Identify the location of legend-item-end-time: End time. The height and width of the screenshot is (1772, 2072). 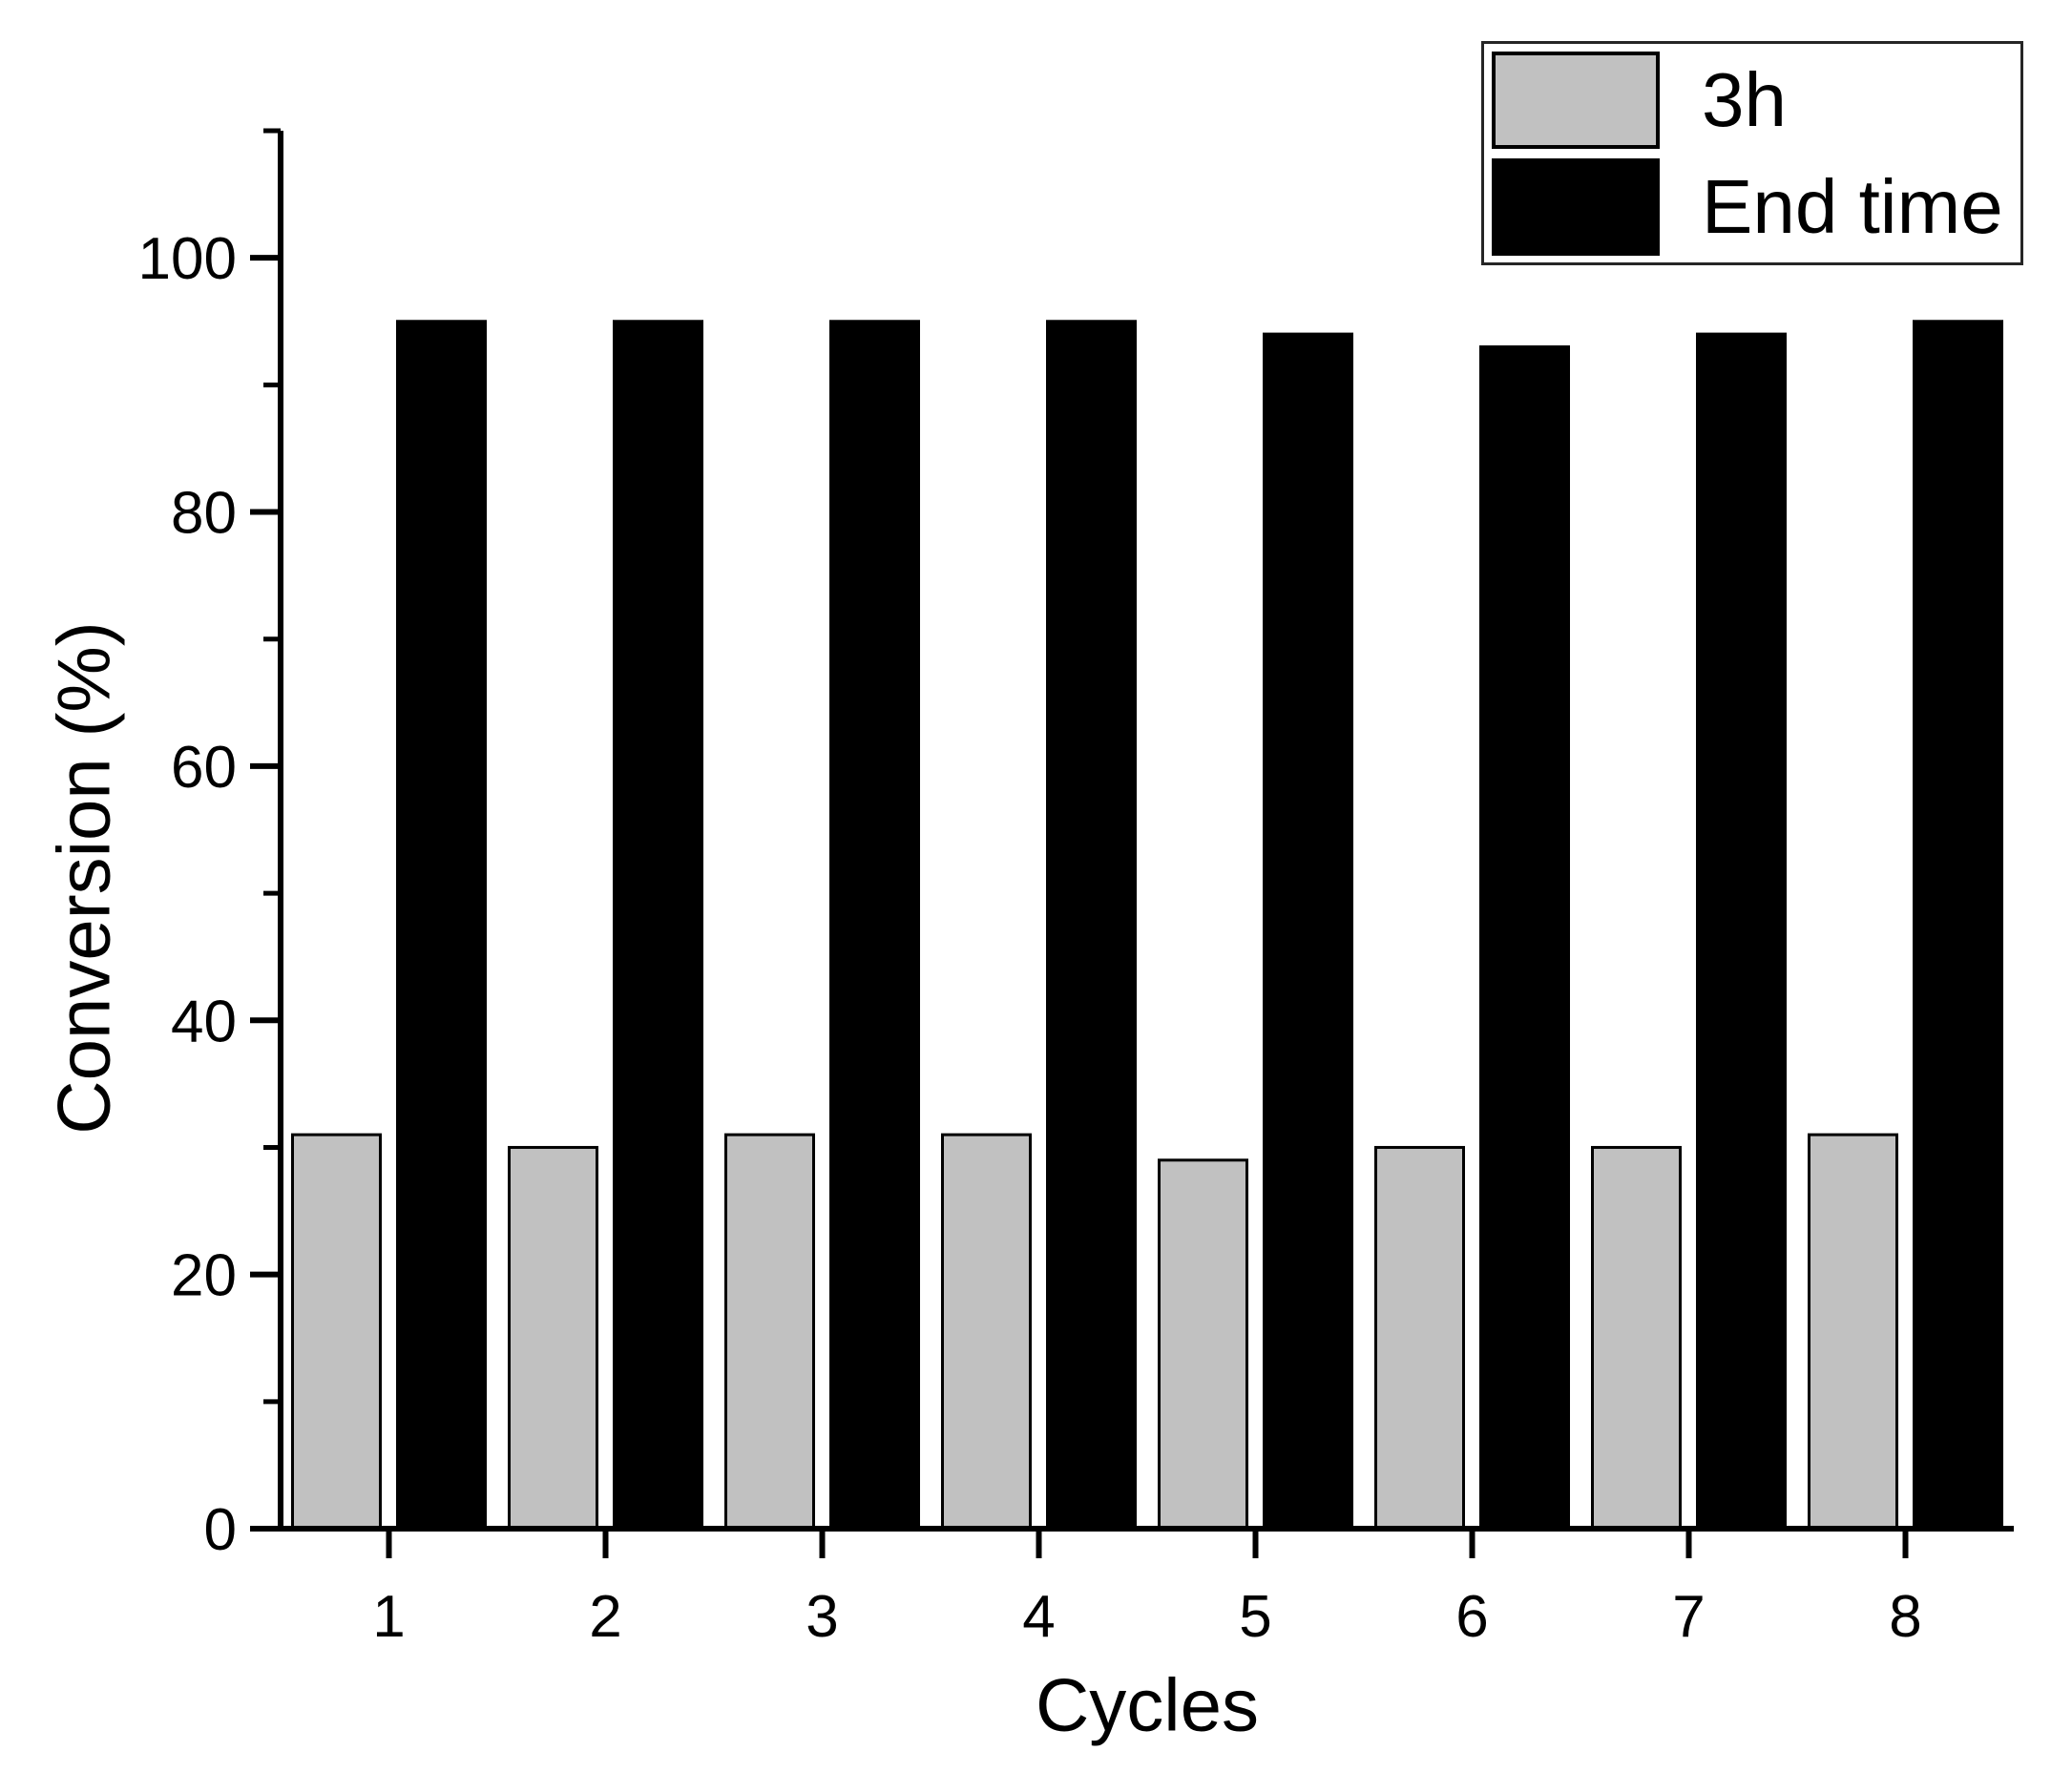
(1756, 206).